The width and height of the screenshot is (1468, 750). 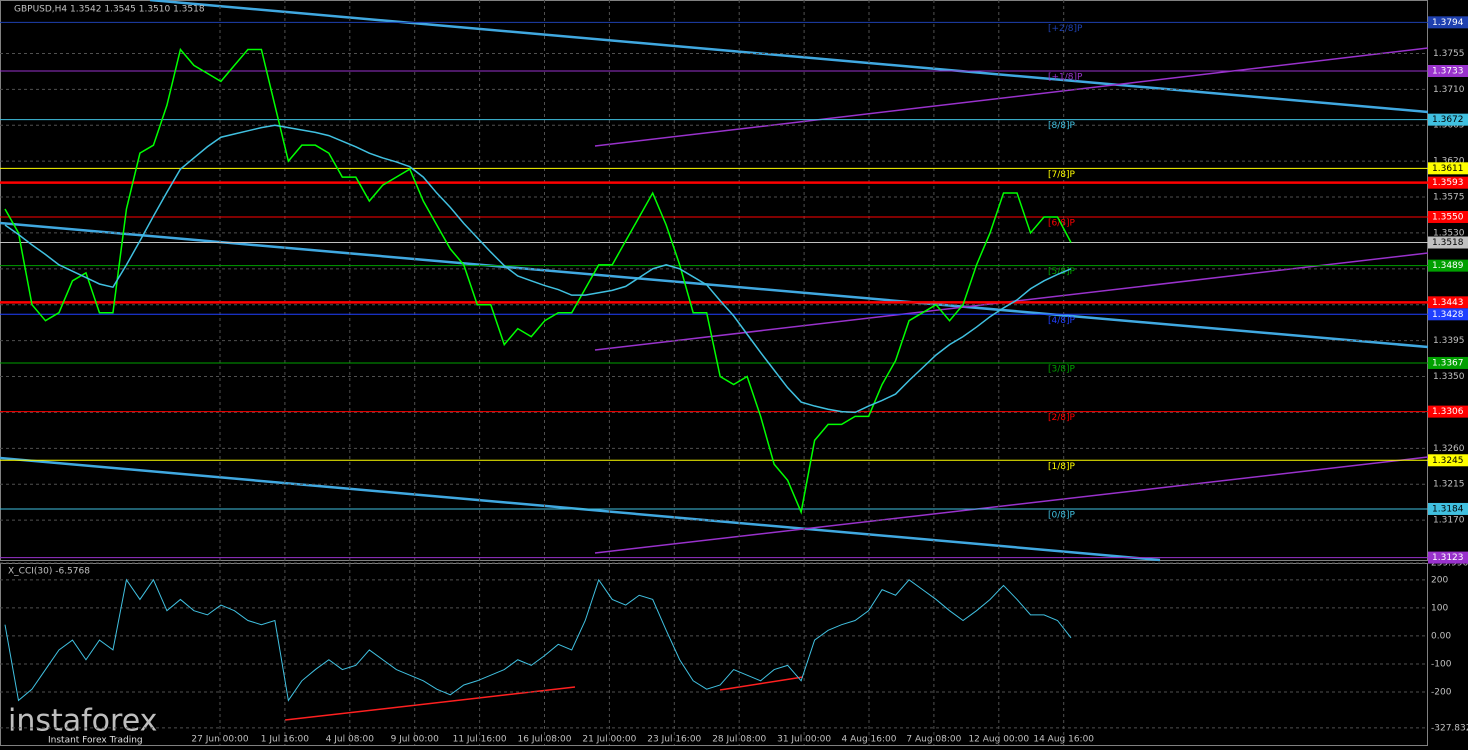 I want to click on level-label: [3/8]P, so click(x=1062, y=369).